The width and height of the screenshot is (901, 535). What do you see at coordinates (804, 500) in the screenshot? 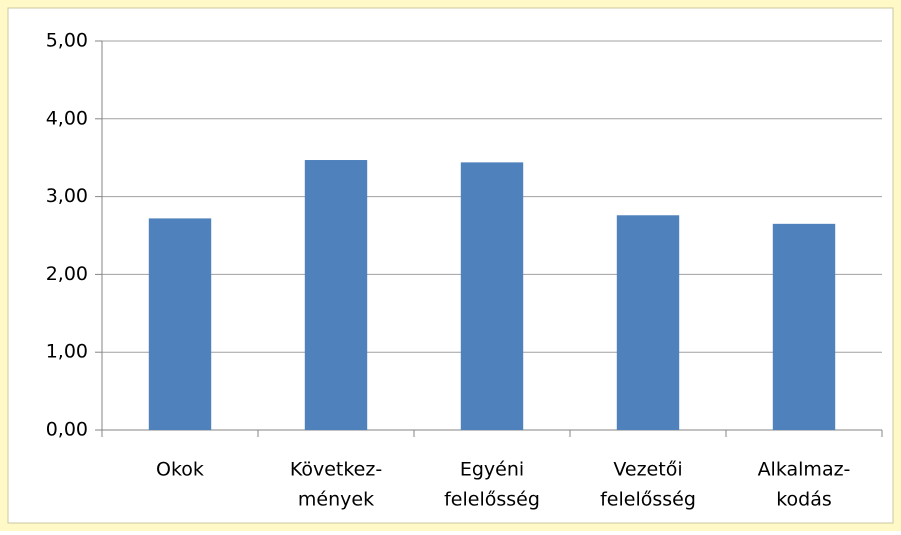
I see `x-tick-label: kodás` at bounding box center [804, 500].